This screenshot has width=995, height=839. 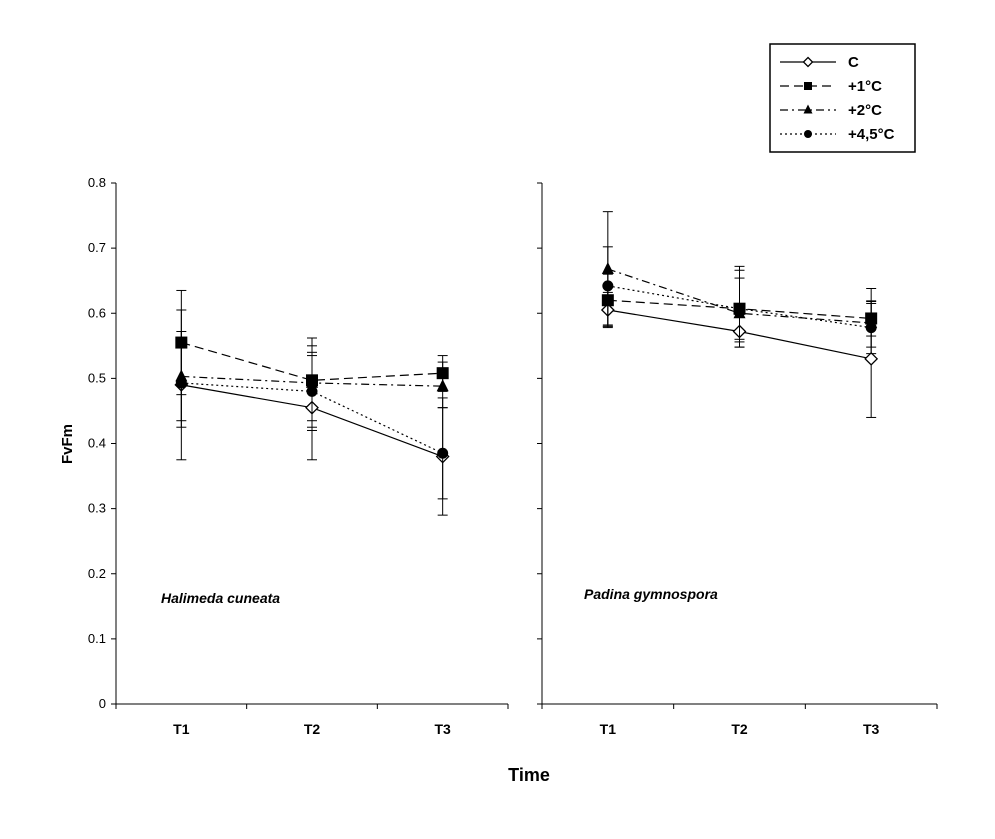 I want to click on legend: C +1°C +2°C +4,5°C, so click(x=842, y=98).